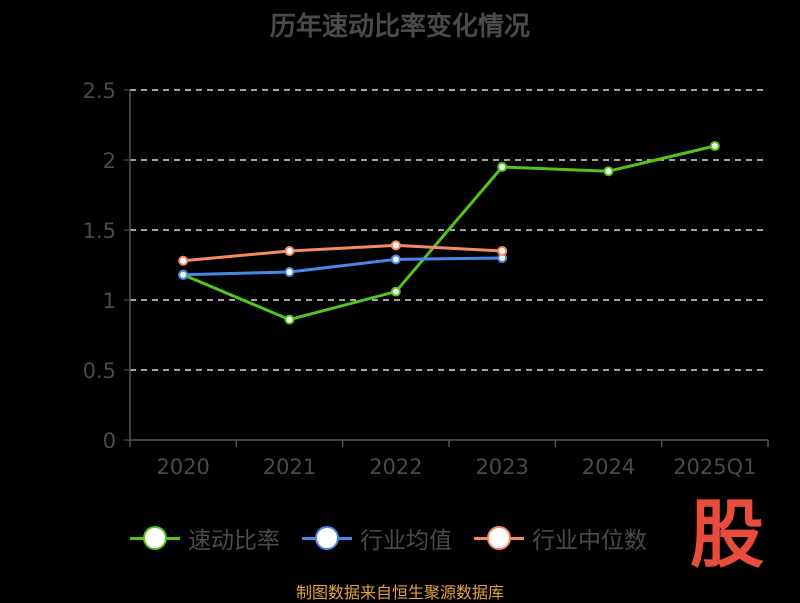  I want to click on y-tick-label: 2, so click(109, 161).